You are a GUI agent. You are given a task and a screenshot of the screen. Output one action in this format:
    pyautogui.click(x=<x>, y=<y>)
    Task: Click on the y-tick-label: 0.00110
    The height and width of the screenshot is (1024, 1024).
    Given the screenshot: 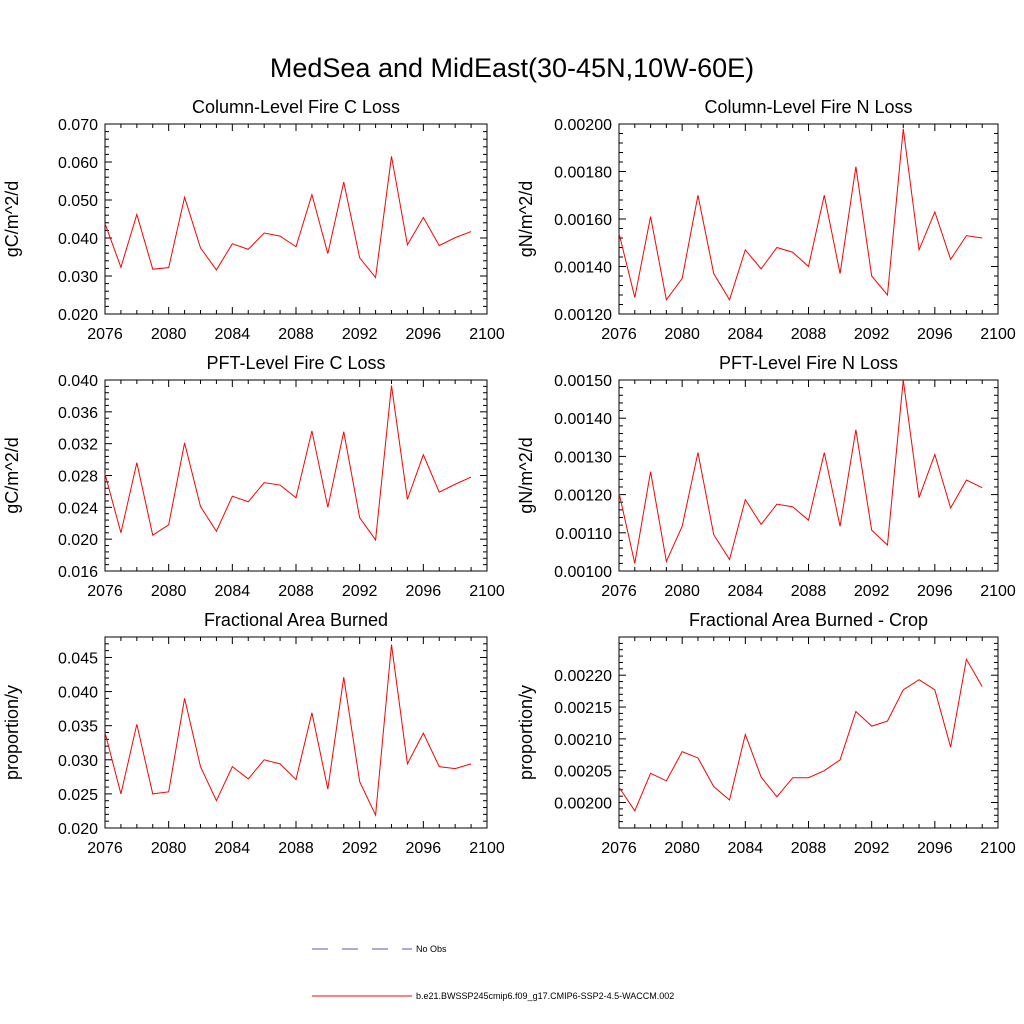 What is the action you would take?
    pyautogui.click(x=583, y=534)
    